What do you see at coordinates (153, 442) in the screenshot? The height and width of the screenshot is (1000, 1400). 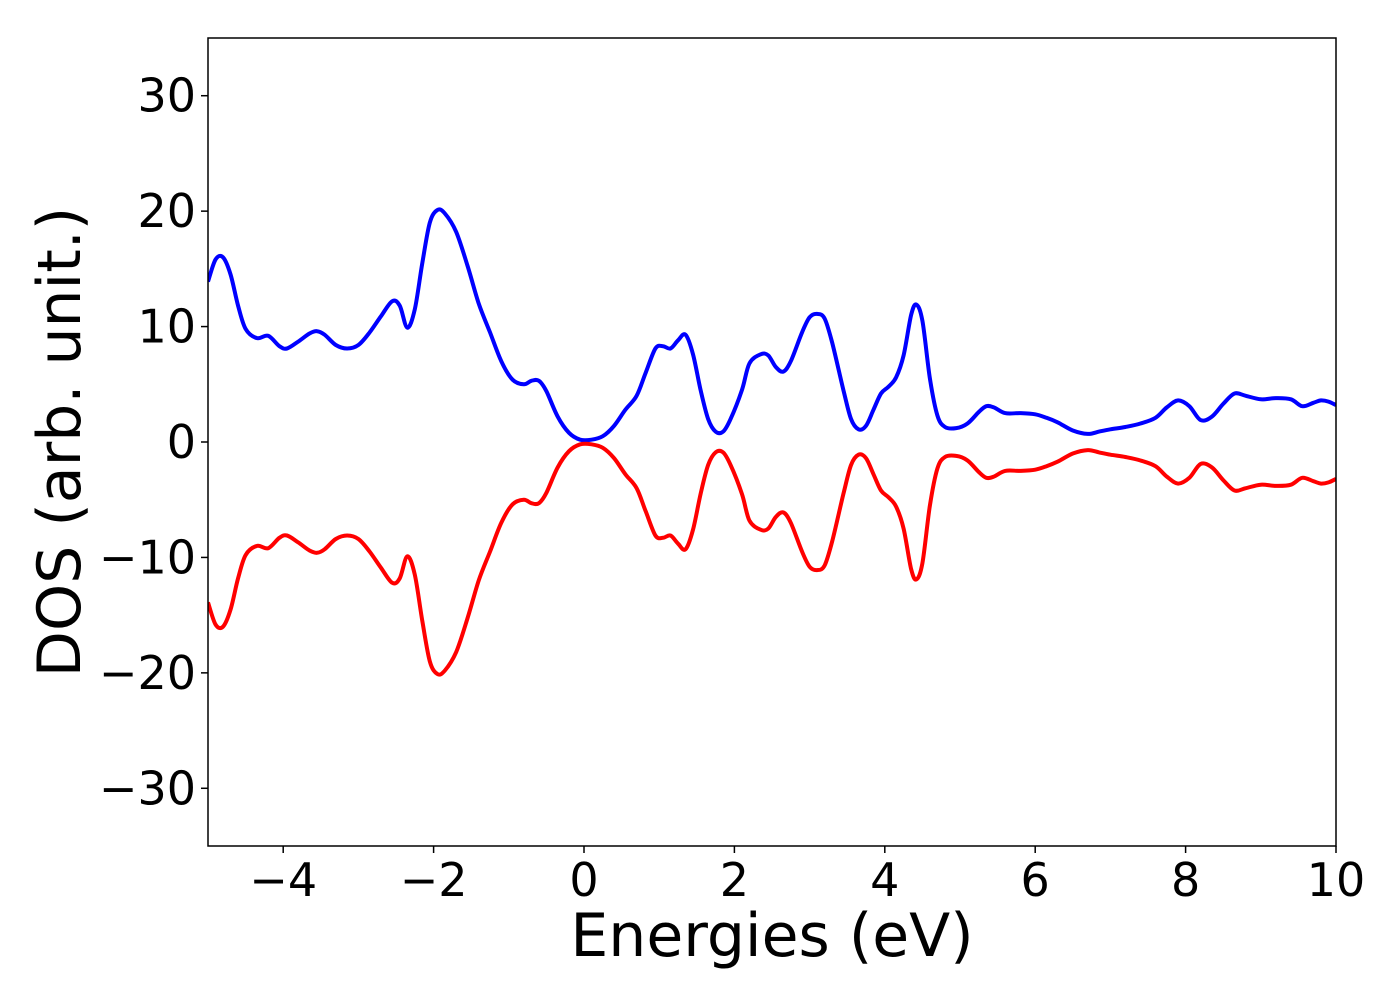 I see `y-axis-ticks: 30 20 10 0 −10 −20 −30` at bounding box center [153, 442].